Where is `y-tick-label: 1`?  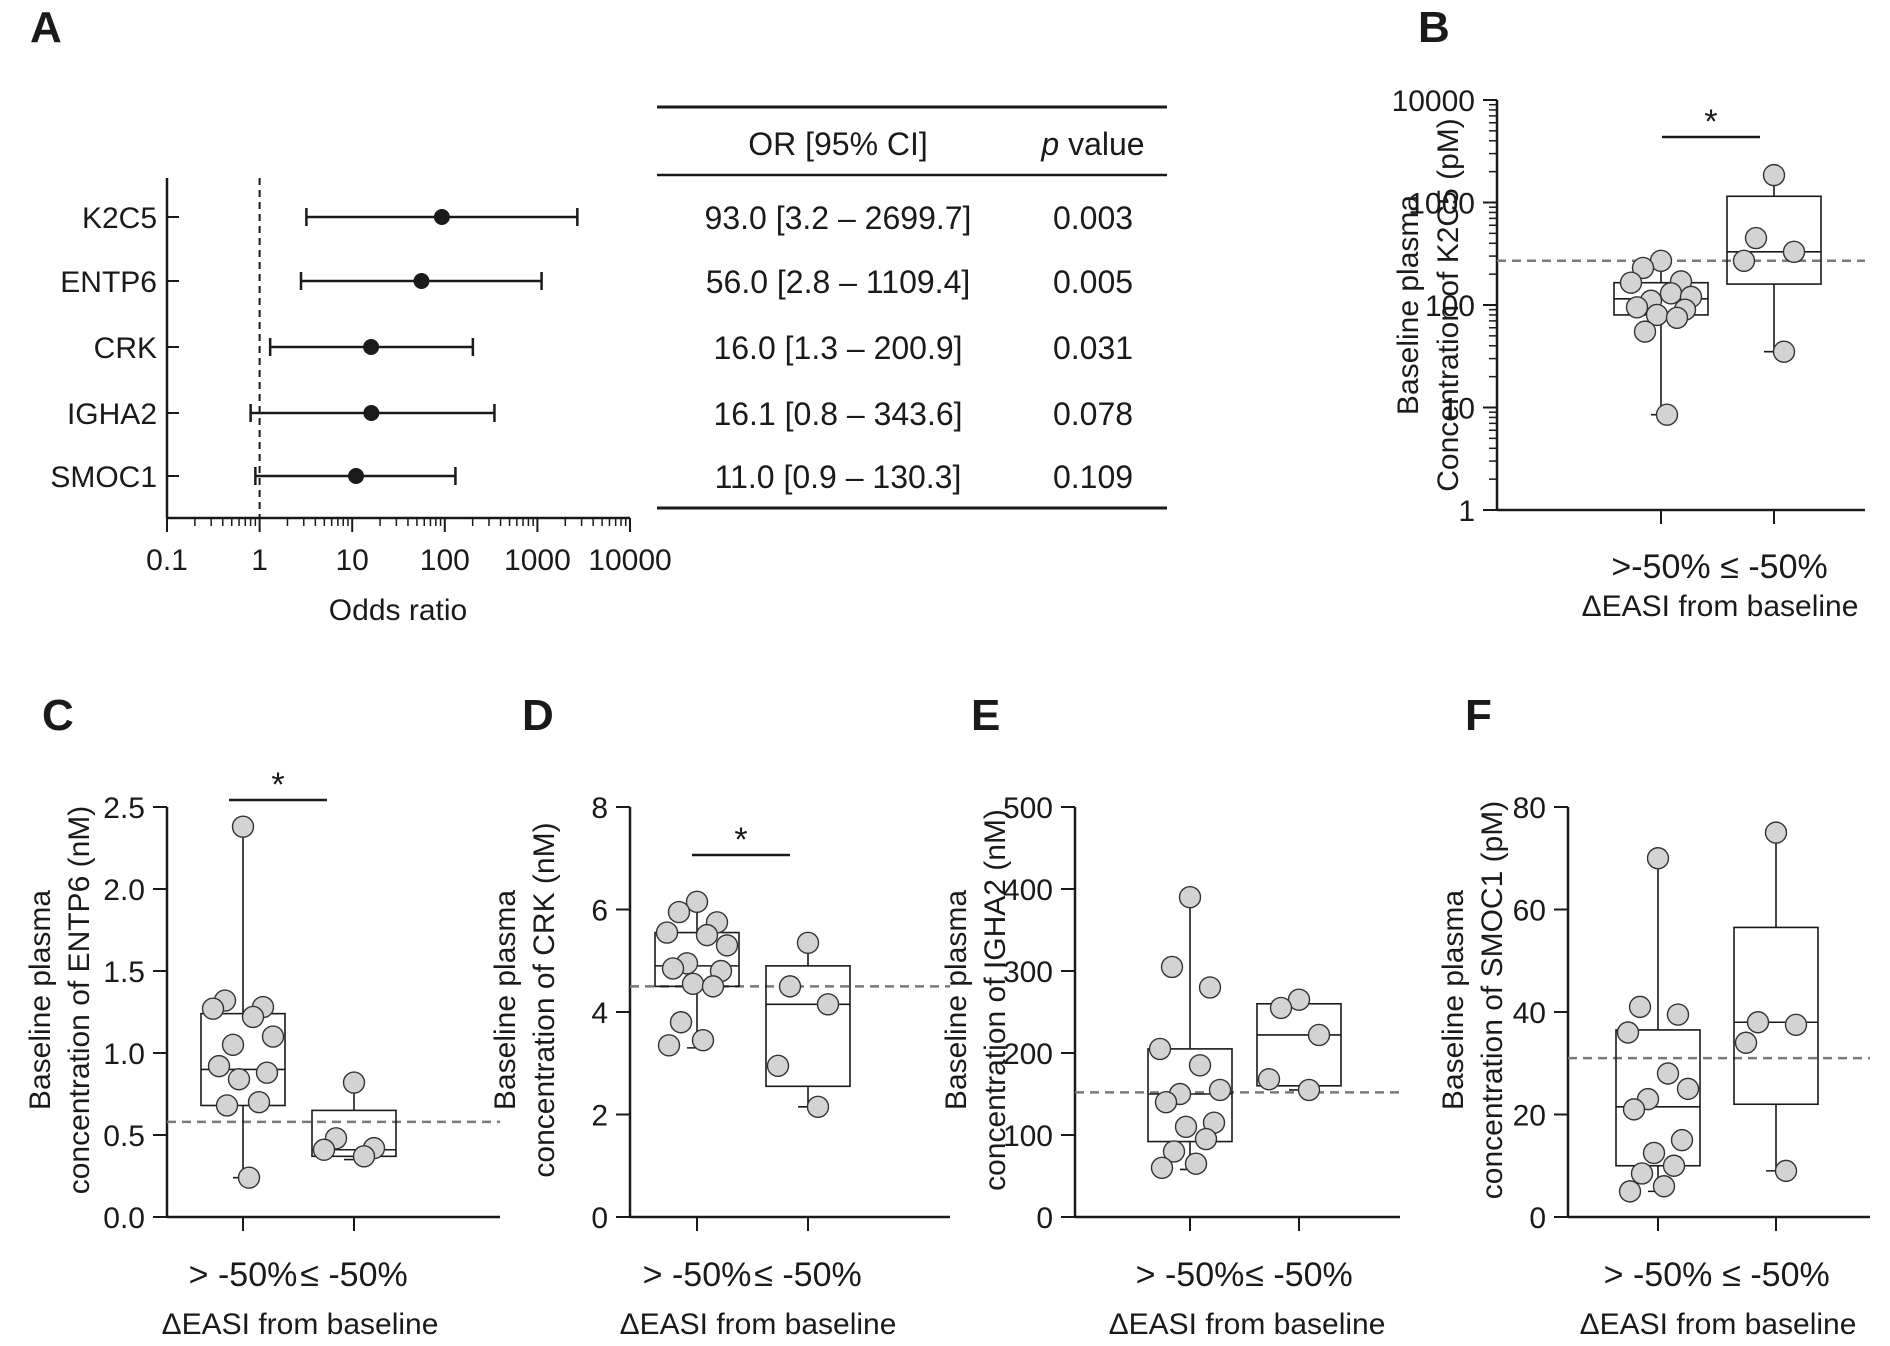
y-tick-label: 1 is located at coordinates (1466, 511).